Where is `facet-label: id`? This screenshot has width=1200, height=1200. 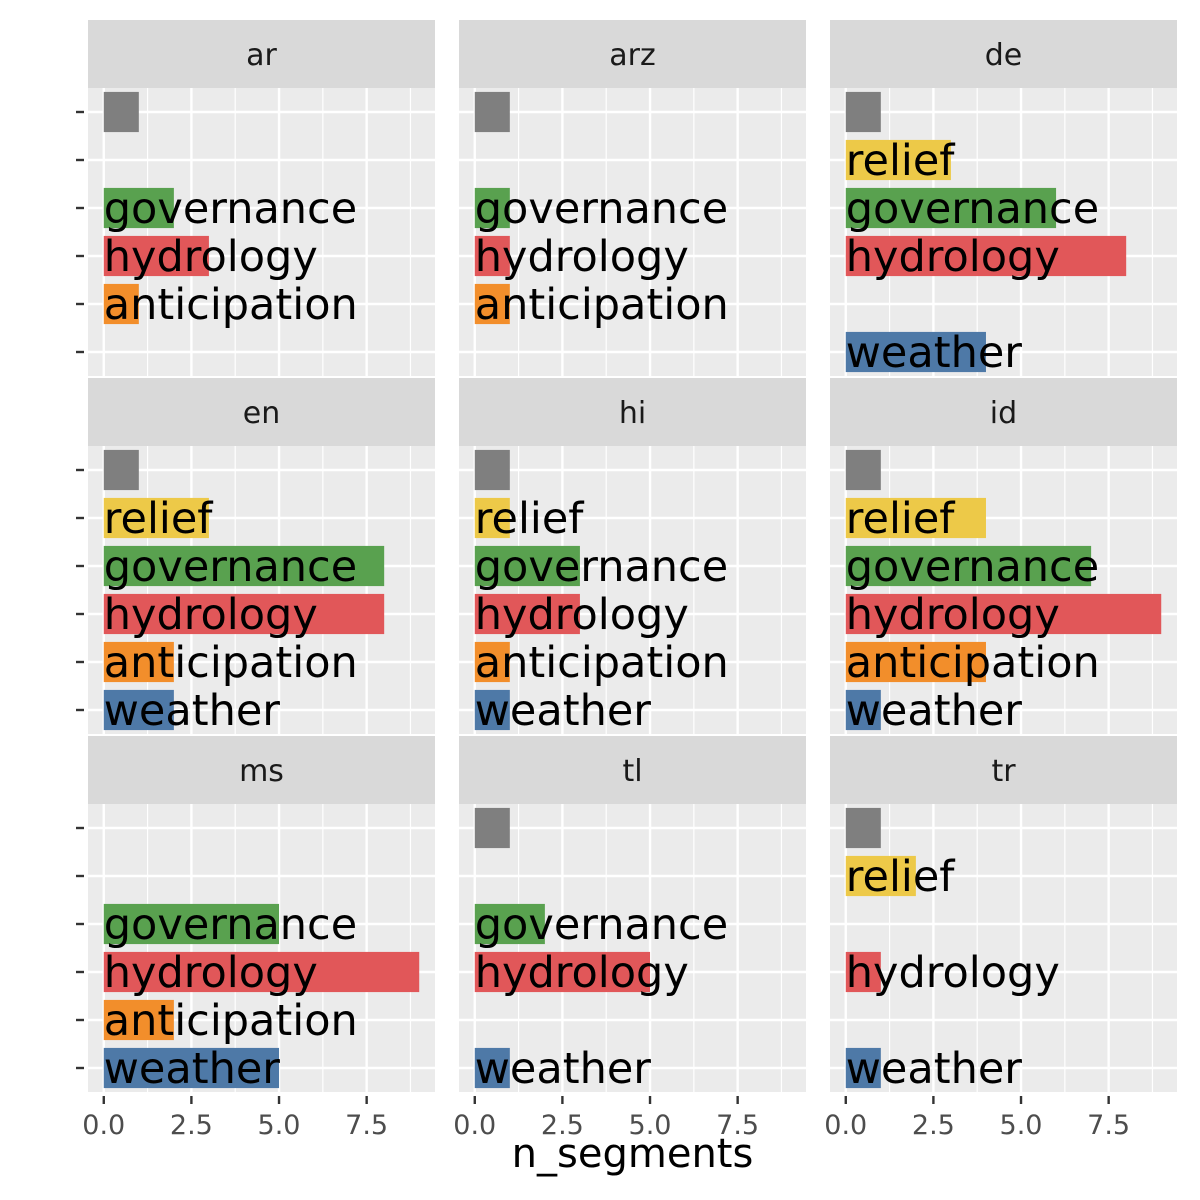
facet-label: id is located at coordinates (1003, 413).